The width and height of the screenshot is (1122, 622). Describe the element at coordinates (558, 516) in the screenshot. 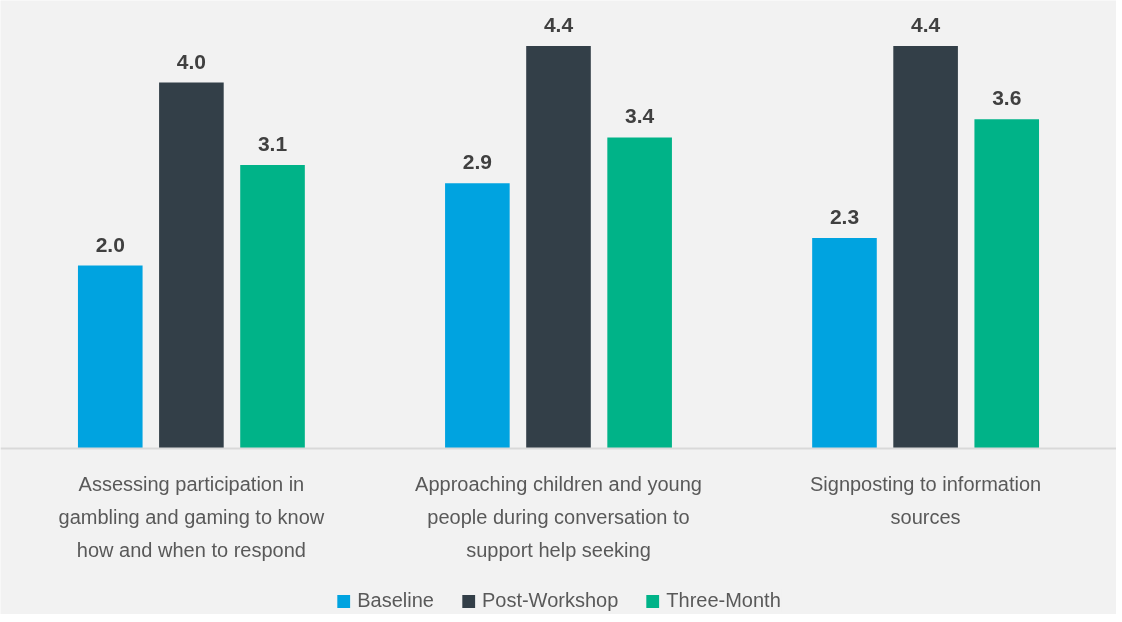

I see `x-tick-label: Approaching children and young people during conversation to support help seeking` at that location.